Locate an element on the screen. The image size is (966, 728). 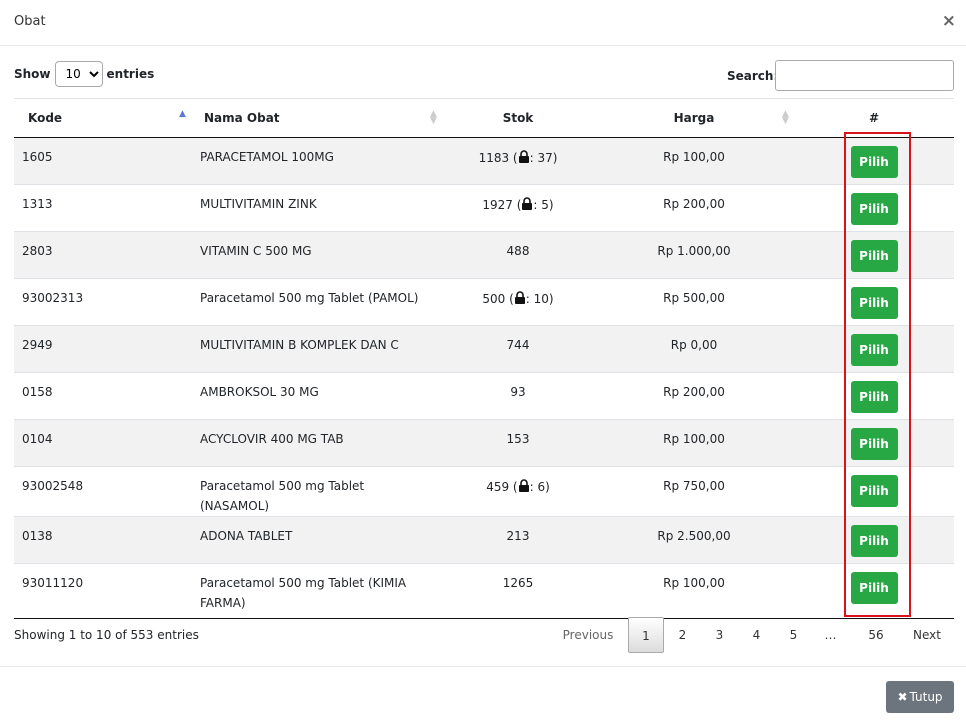
stok-value: 488 is located at coordinates (518, 250).